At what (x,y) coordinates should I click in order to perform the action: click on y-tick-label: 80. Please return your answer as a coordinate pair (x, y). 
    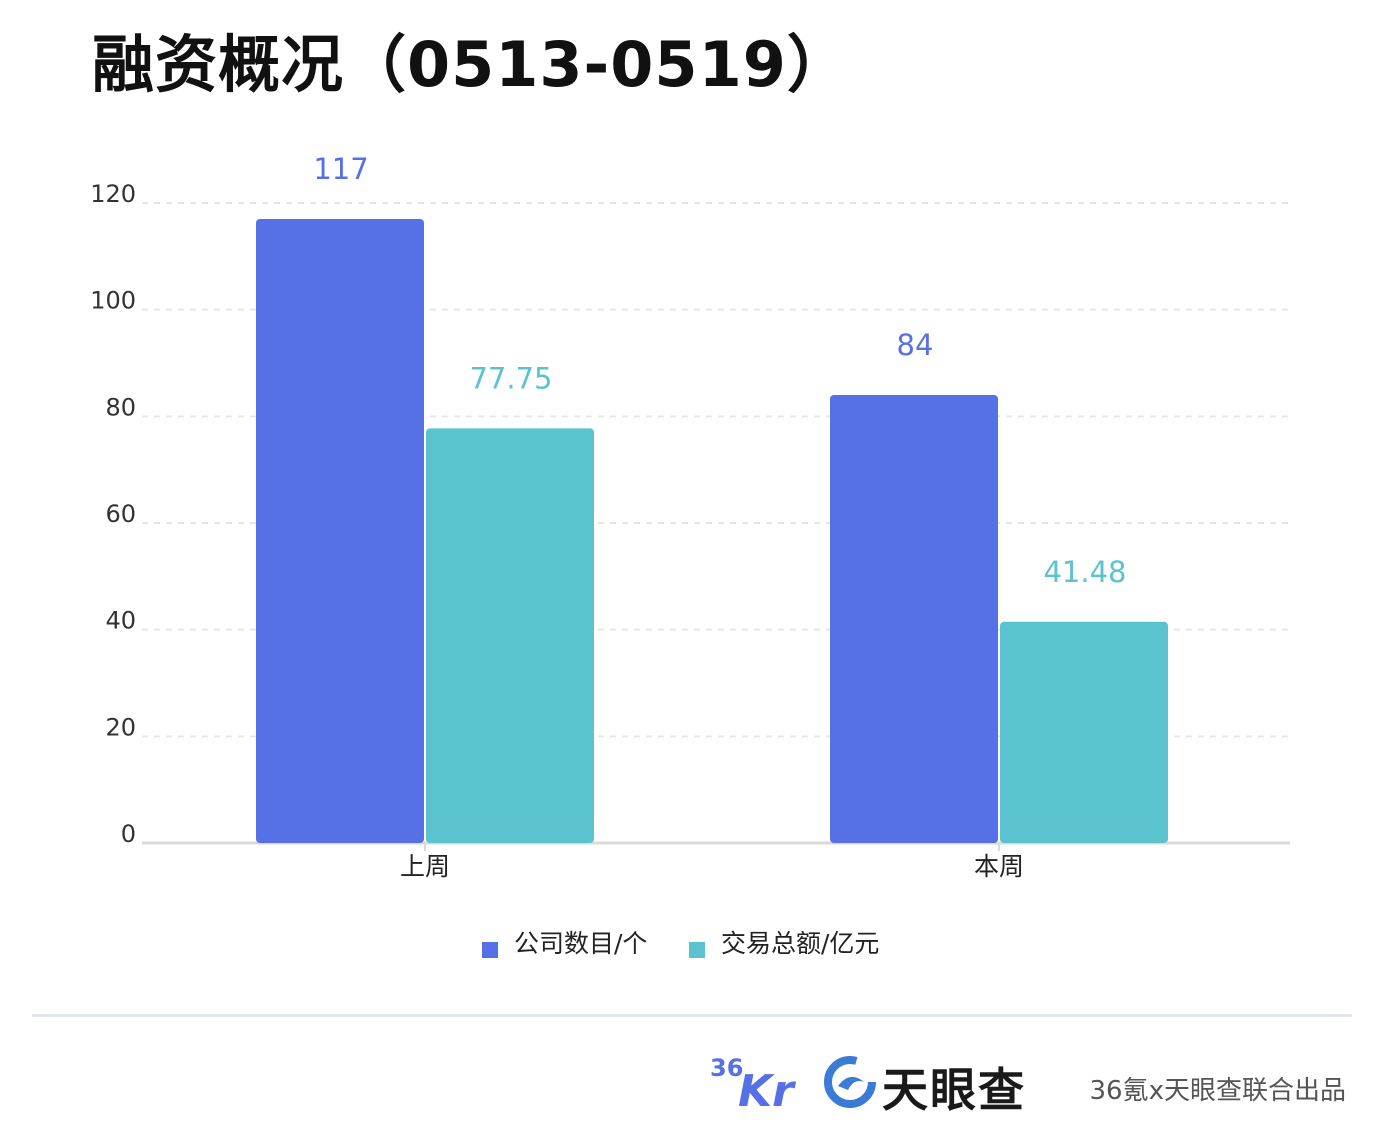
    Looking at the image, I should click on (120, 407).